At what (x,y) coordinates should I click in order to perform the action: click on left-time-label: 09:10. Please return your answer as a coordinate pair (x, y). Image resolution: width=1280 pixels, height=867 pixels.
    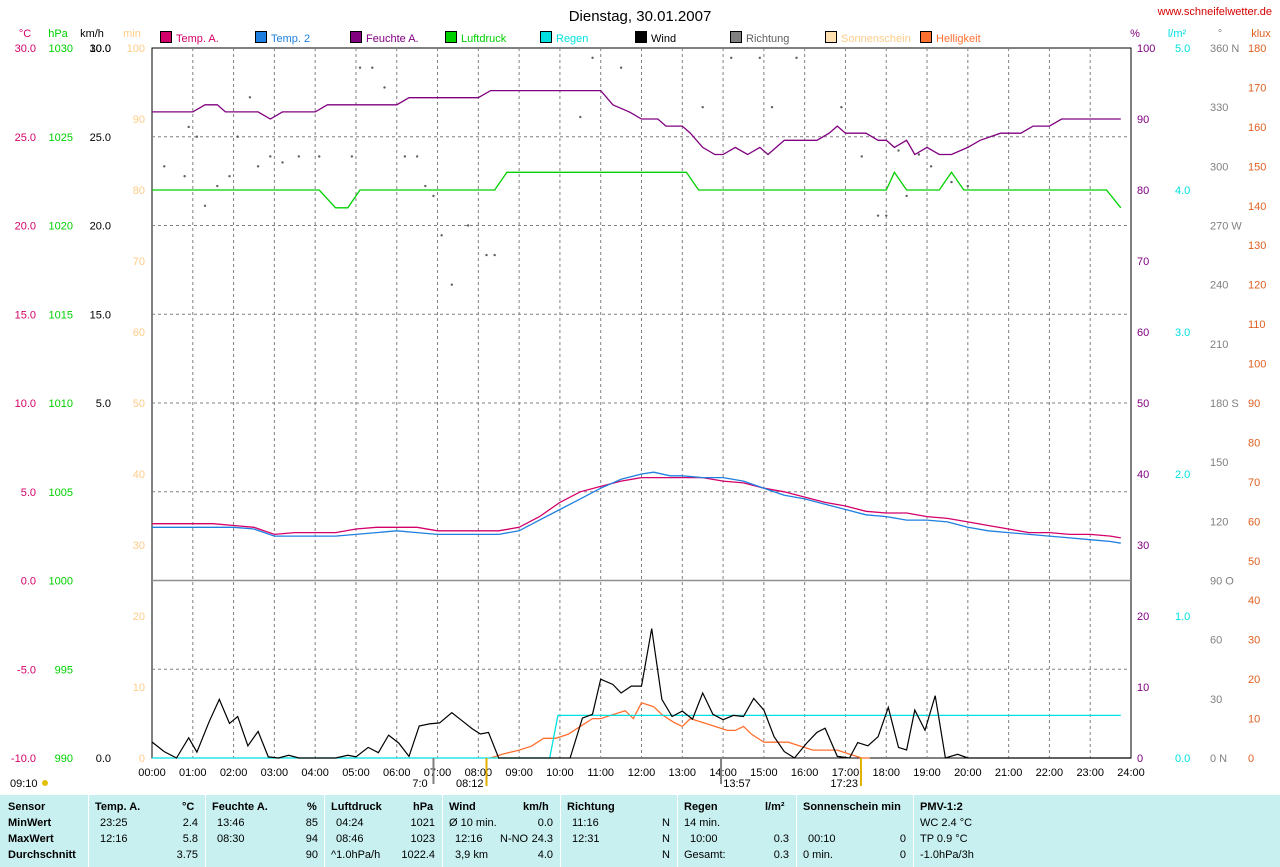
    Looking at the image, I should click on (24, 784).